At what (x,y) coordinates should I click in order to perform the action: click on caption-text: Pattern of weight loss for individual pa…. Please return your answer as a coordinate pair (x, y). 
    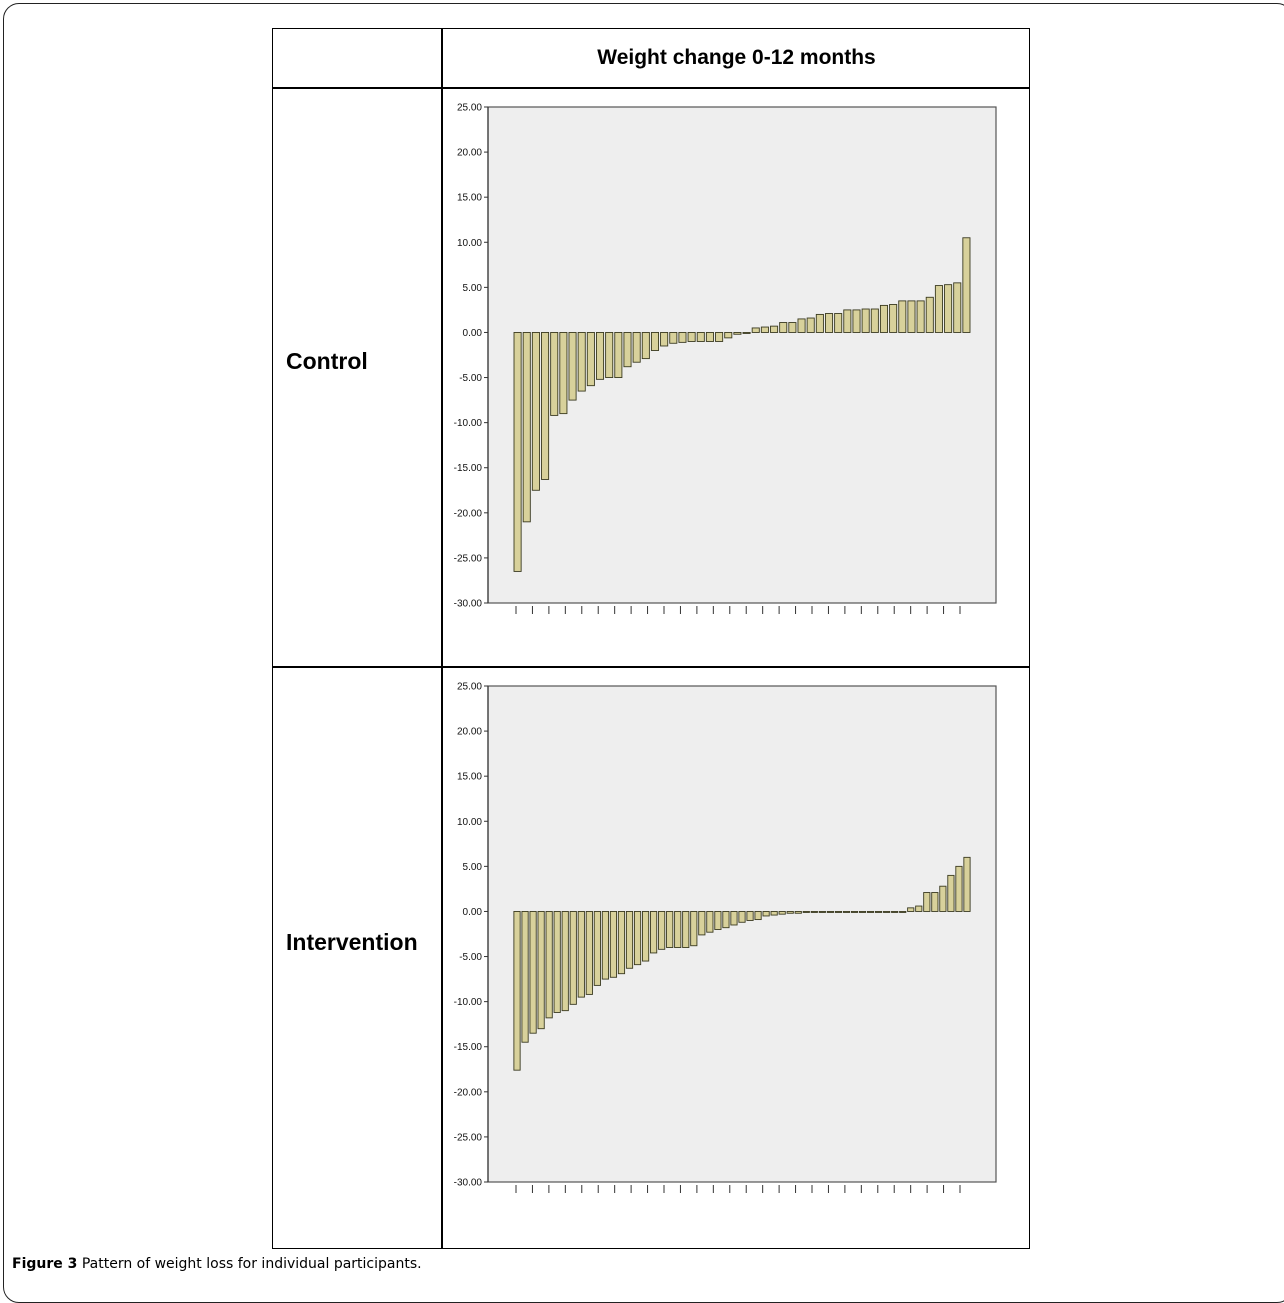
    Looking at the image, I should click on (251, 1264).